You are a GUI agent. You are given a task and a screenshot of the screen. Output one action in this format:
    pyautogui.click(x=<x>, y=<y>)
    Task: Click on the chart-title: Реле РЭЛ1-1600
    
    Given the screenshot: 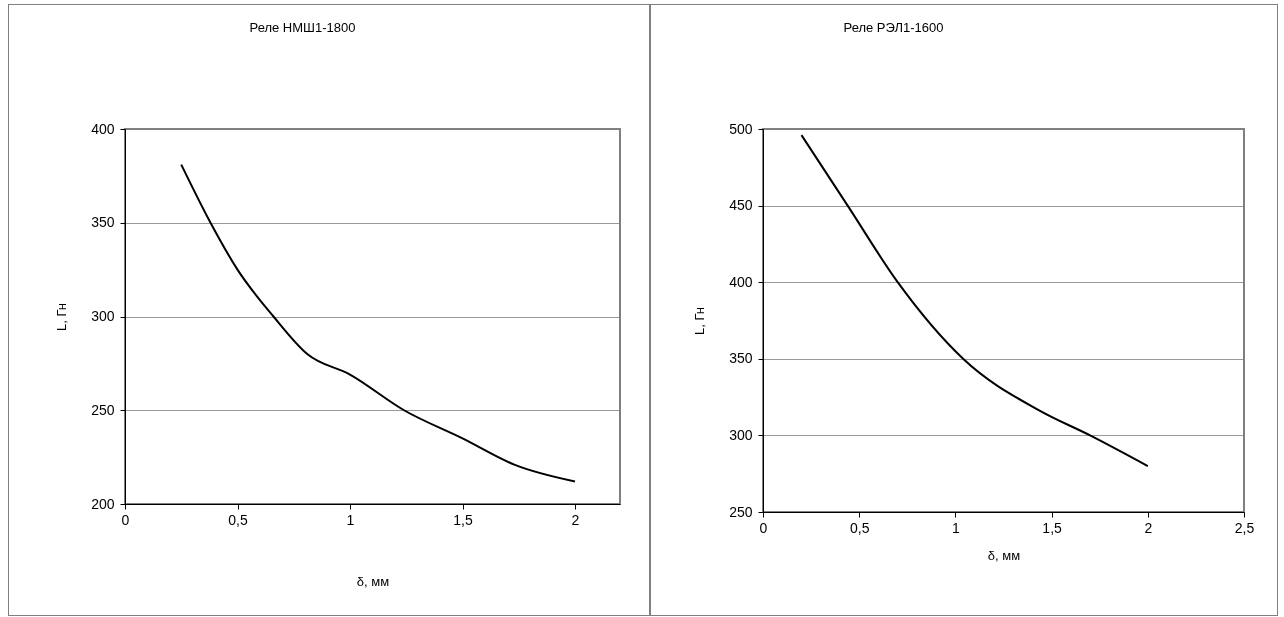 What is the action you would take?
    pyautogui.click(x=893, y=27)
    